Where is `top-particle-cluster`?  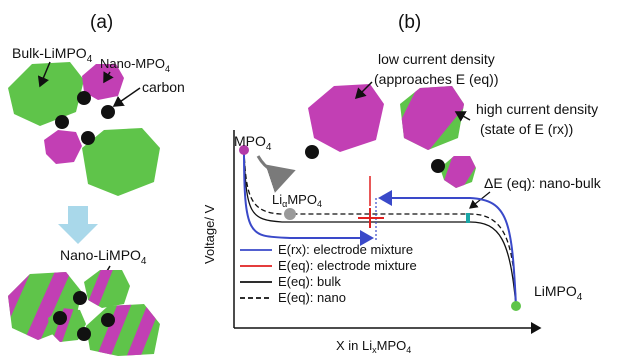
top-particle-cluster is located at coordinates (84, 129).